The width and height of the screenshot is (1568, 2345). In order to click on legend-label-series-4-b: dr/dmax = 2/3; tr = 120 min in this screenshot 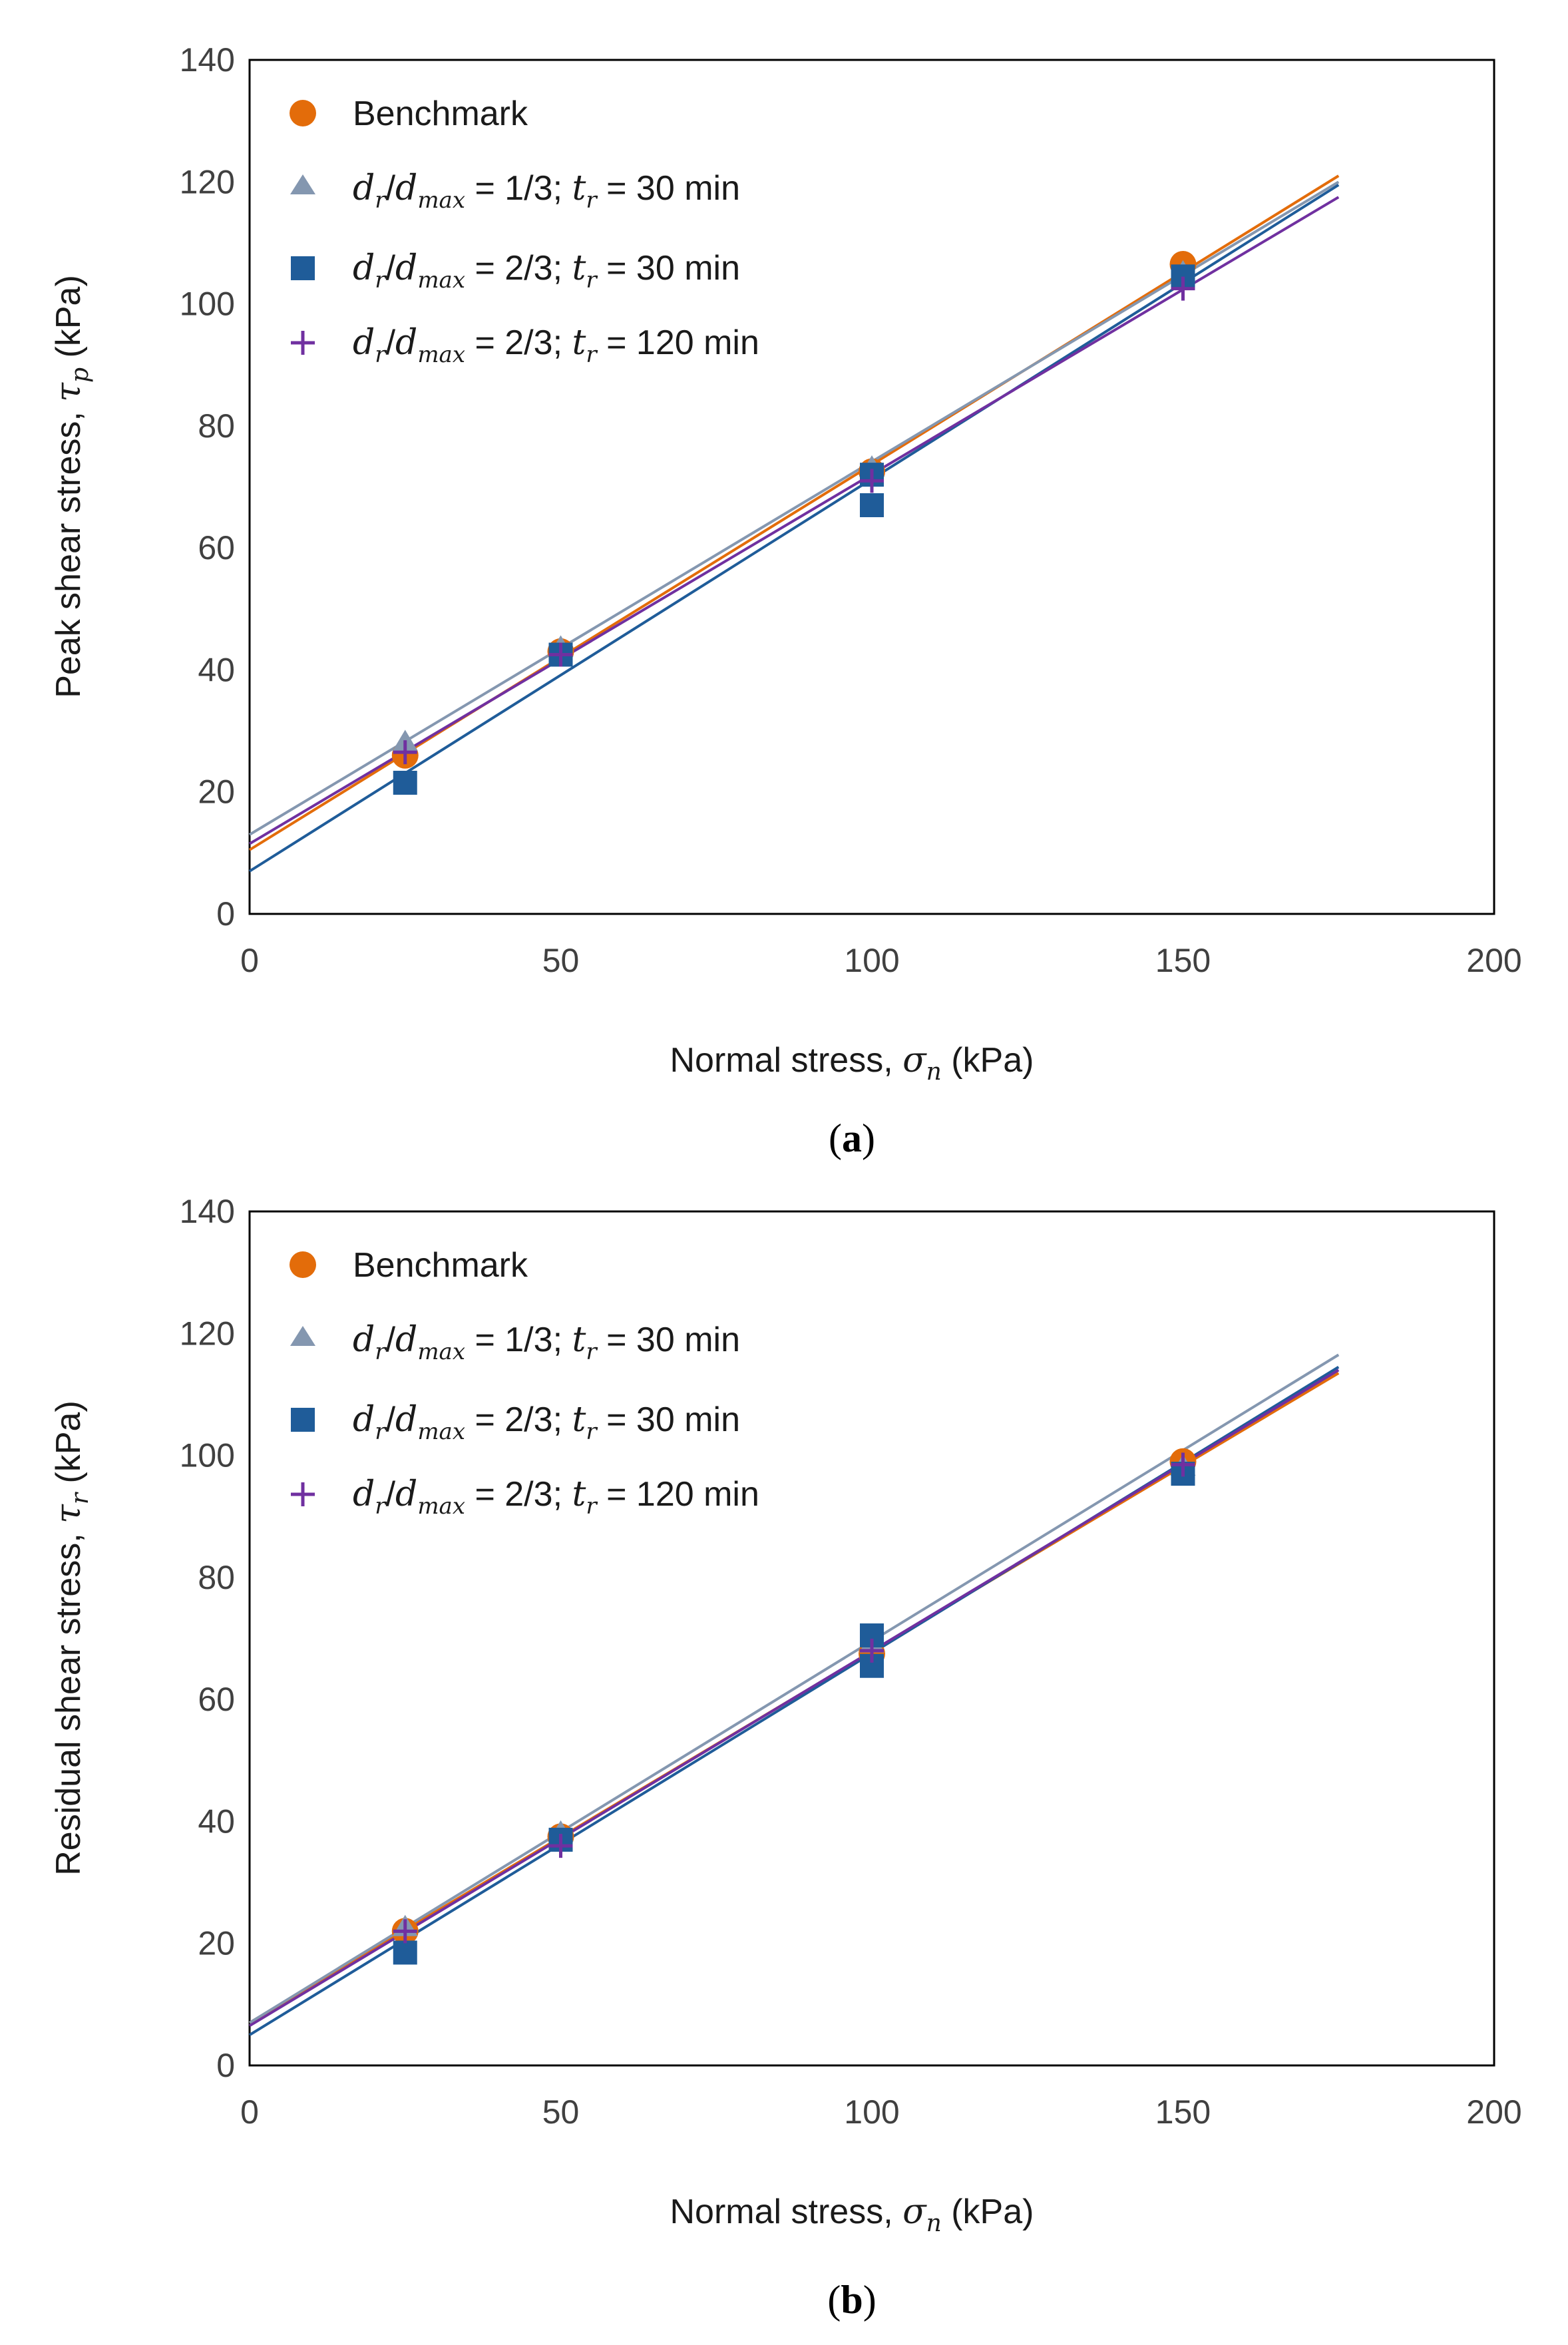, I will do `click(556, 1497)`.